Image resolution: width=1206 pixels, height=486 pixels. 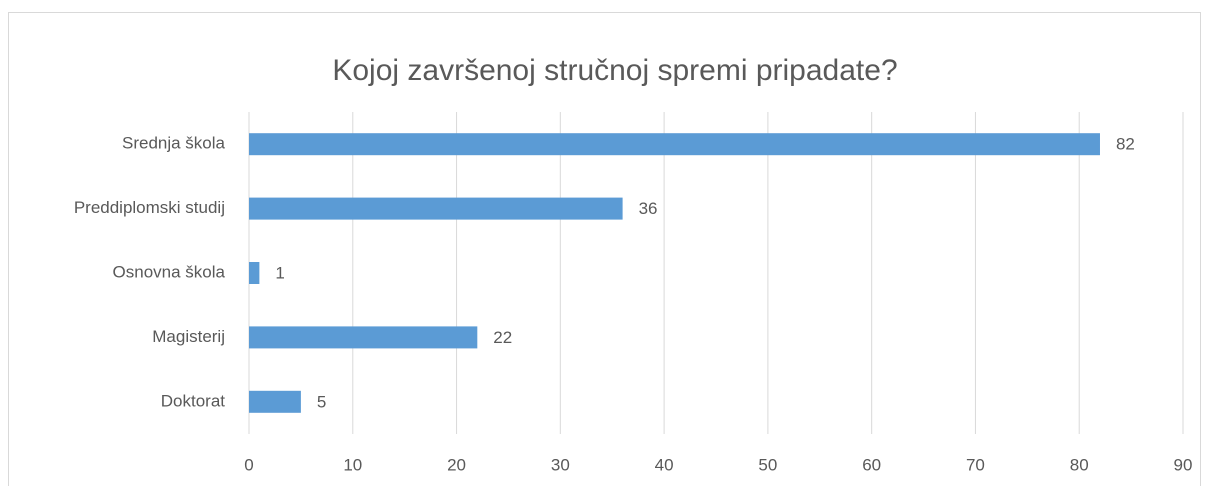 I want to click on y-tick-label: Osnovna škola, so click(x=169, y=271).